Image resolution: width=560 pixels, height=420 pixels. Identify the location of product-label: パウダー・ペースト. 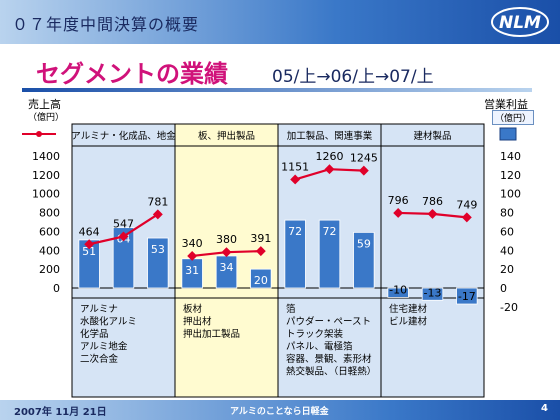
(328, 322).